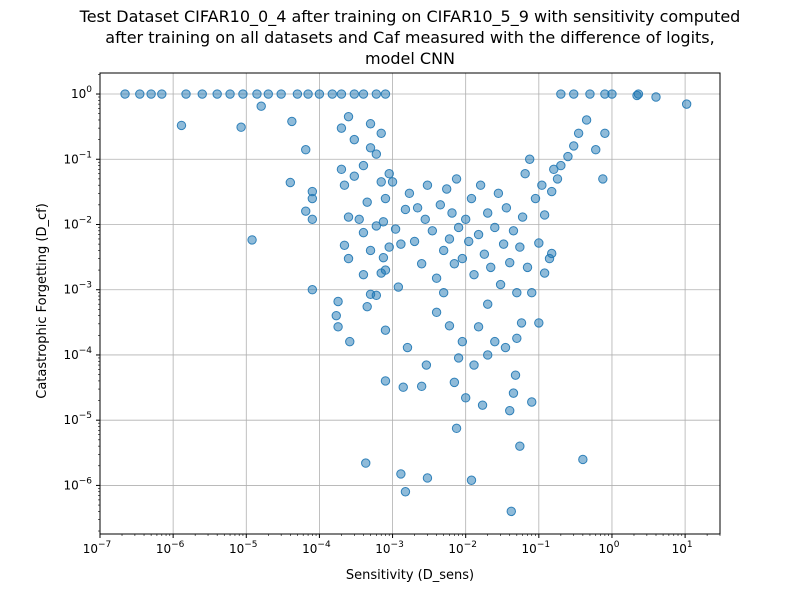 This screenshot has height=600, width=800. I want to click on y-tick-label: 10⁻¹, so click(77, 158).